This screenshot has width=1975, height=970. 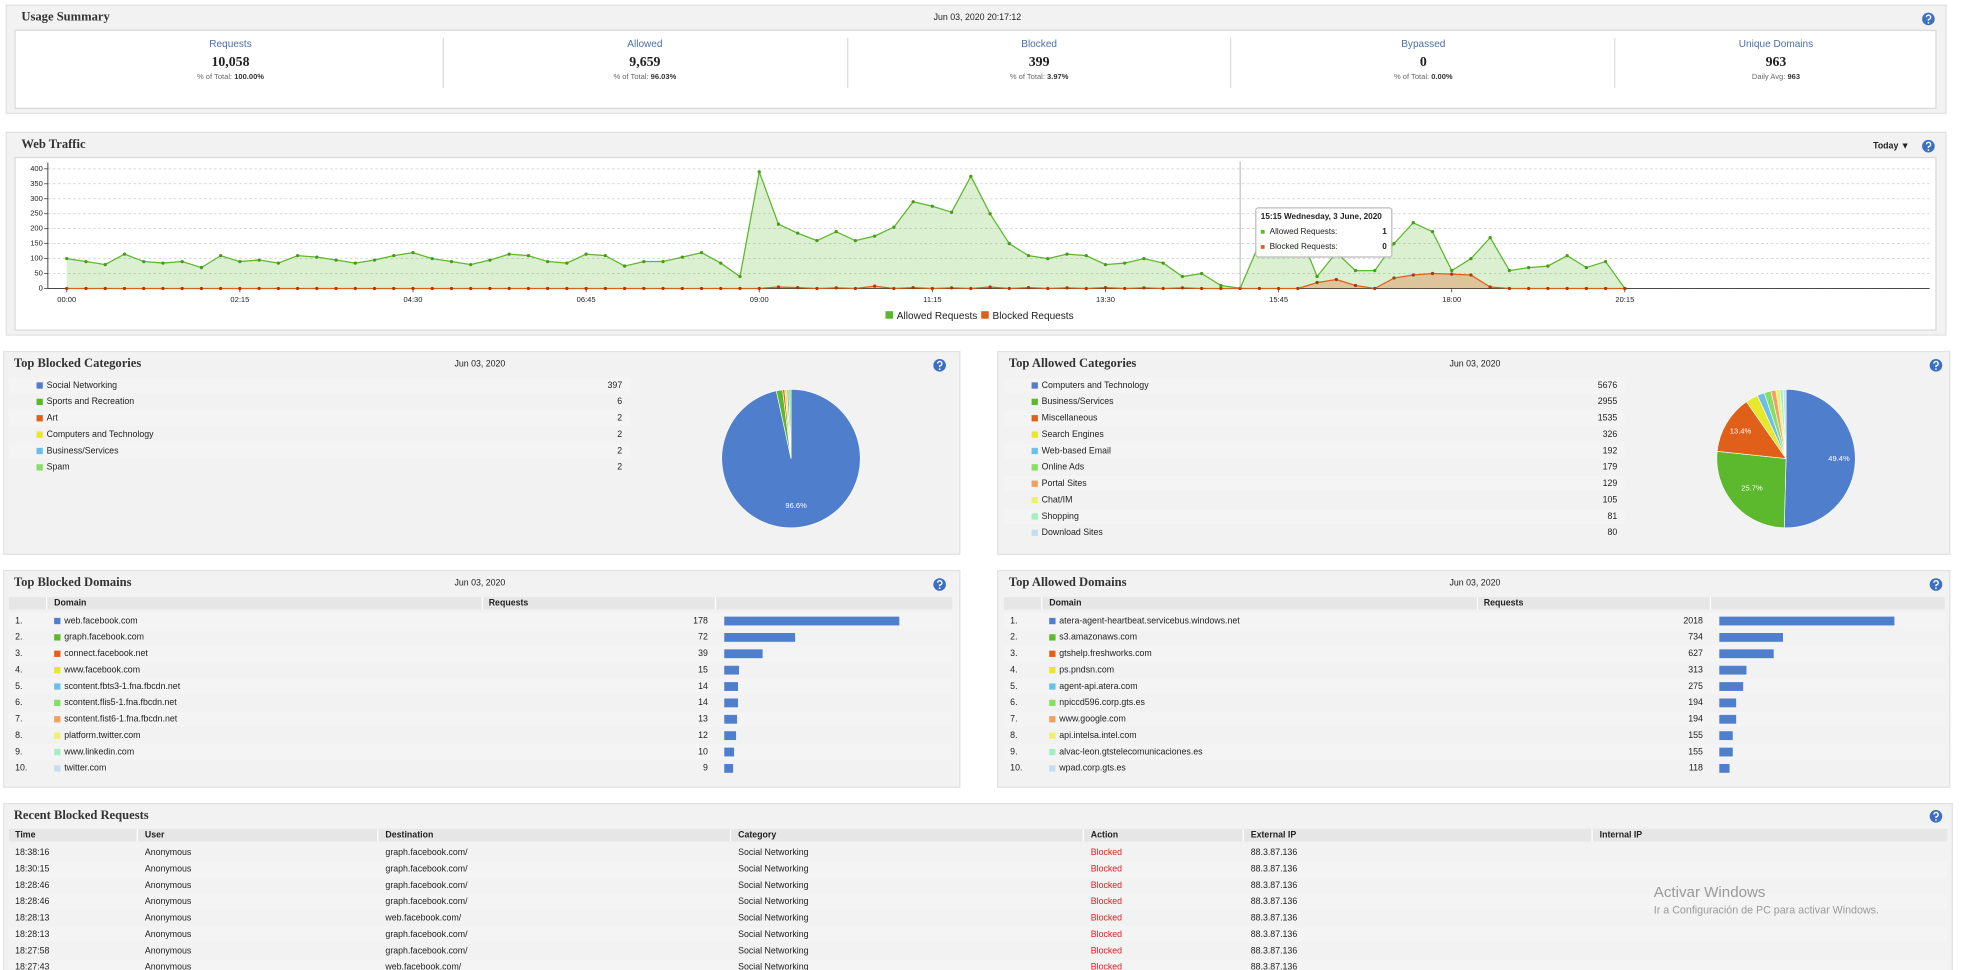 What do you see at coordinates (1078, 401) in the screenshot?
I see `category-name: Business/Services` at bounding box center [1078, 401].